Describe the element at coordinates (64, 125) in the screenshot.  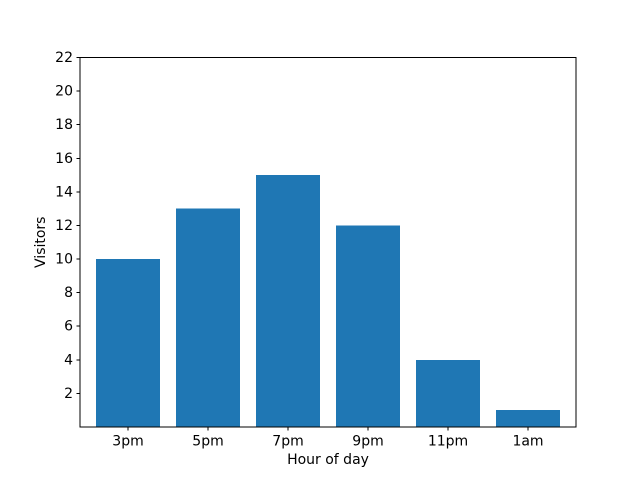
I see `y-tick-label: 18` at that location.